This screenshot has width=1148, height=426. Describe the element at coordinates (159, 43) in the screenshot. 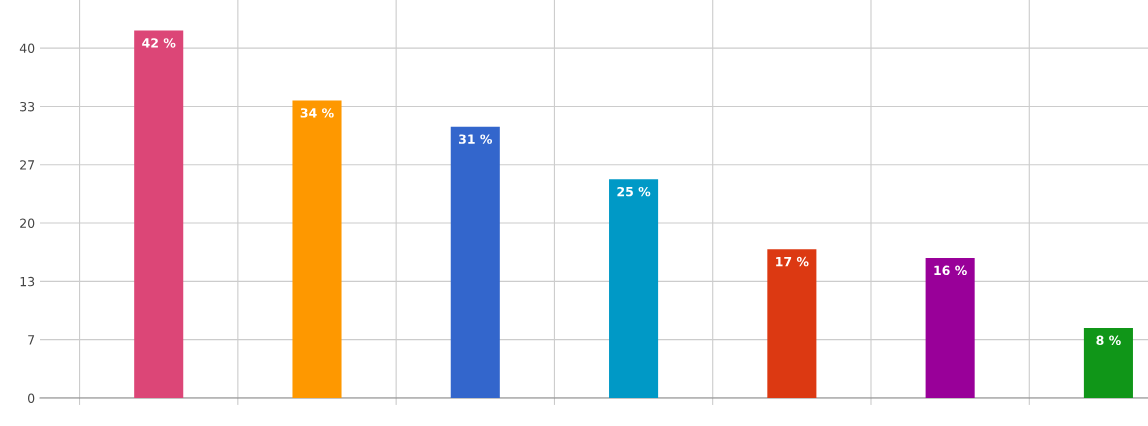

I see `data-label: 42 %` at that location.